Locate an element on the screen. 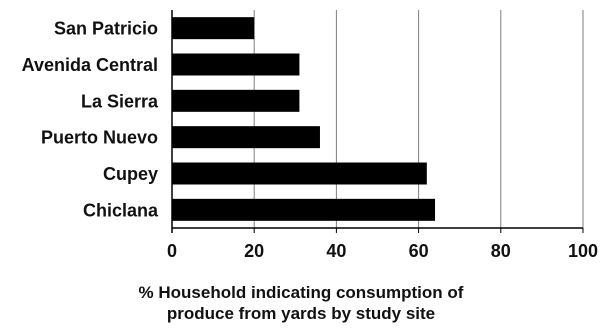 The width and height of the screenshot is (602, 334). category-label: La Sierra is located at coordinates (120, 101).